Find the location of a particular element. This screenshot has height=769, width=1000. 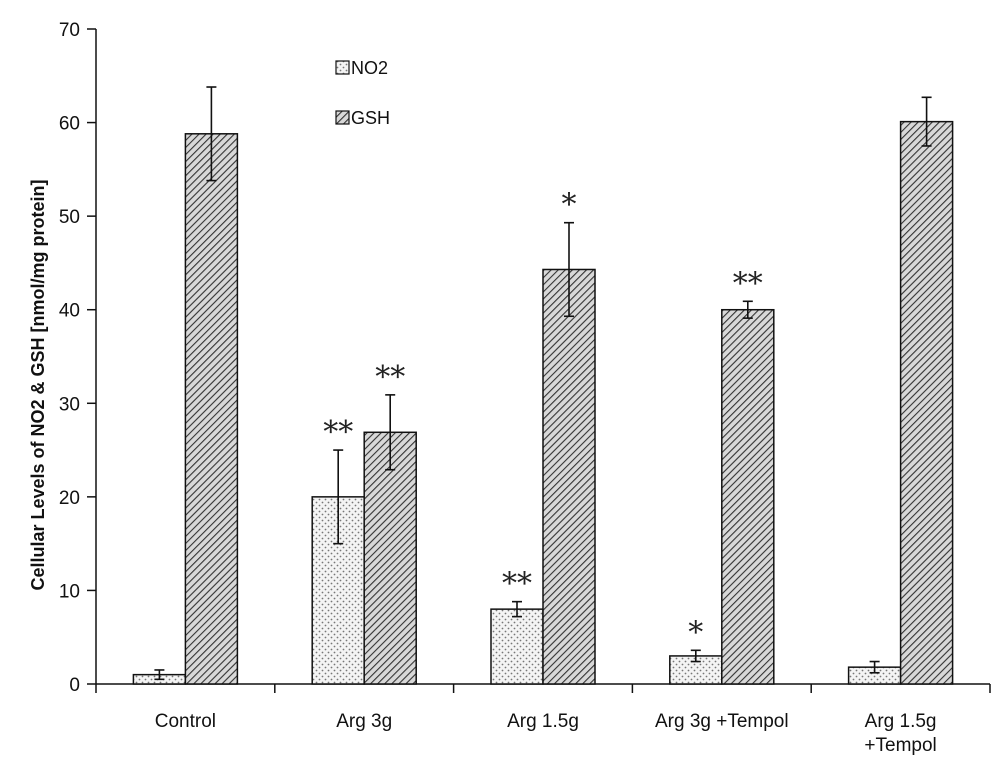

significance-marker-gsh: * is located at coordinates (569, 205).